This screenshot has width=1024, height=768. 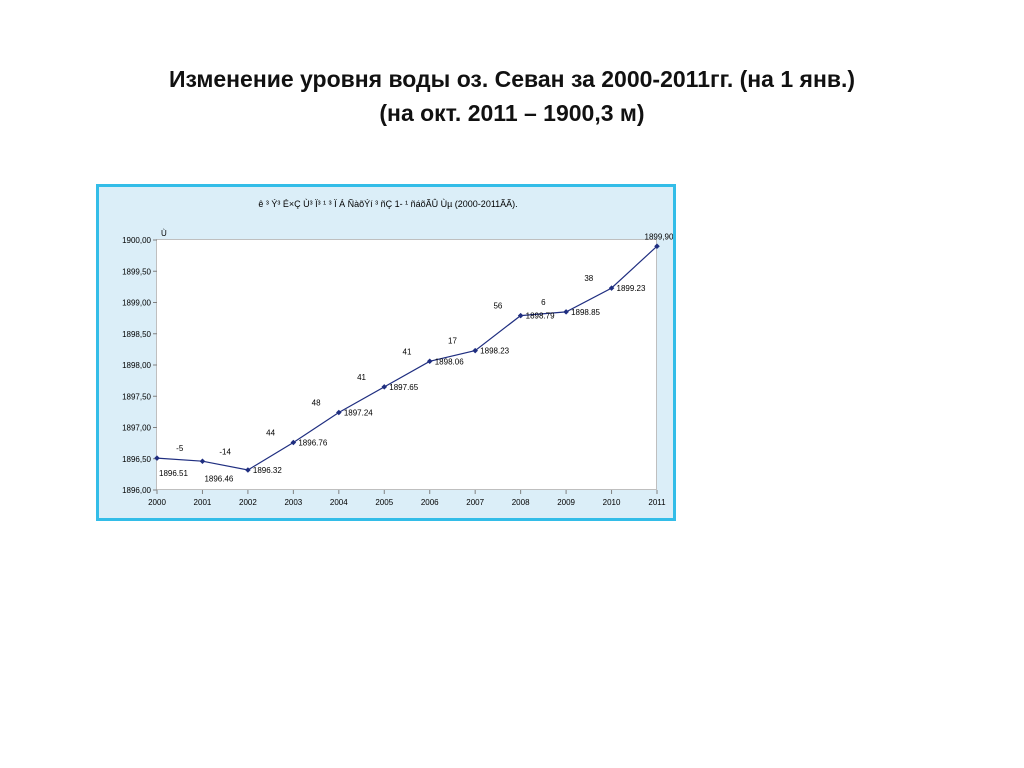 I want to click on data-value-label: 1896.32, so click(x=267, y=470).